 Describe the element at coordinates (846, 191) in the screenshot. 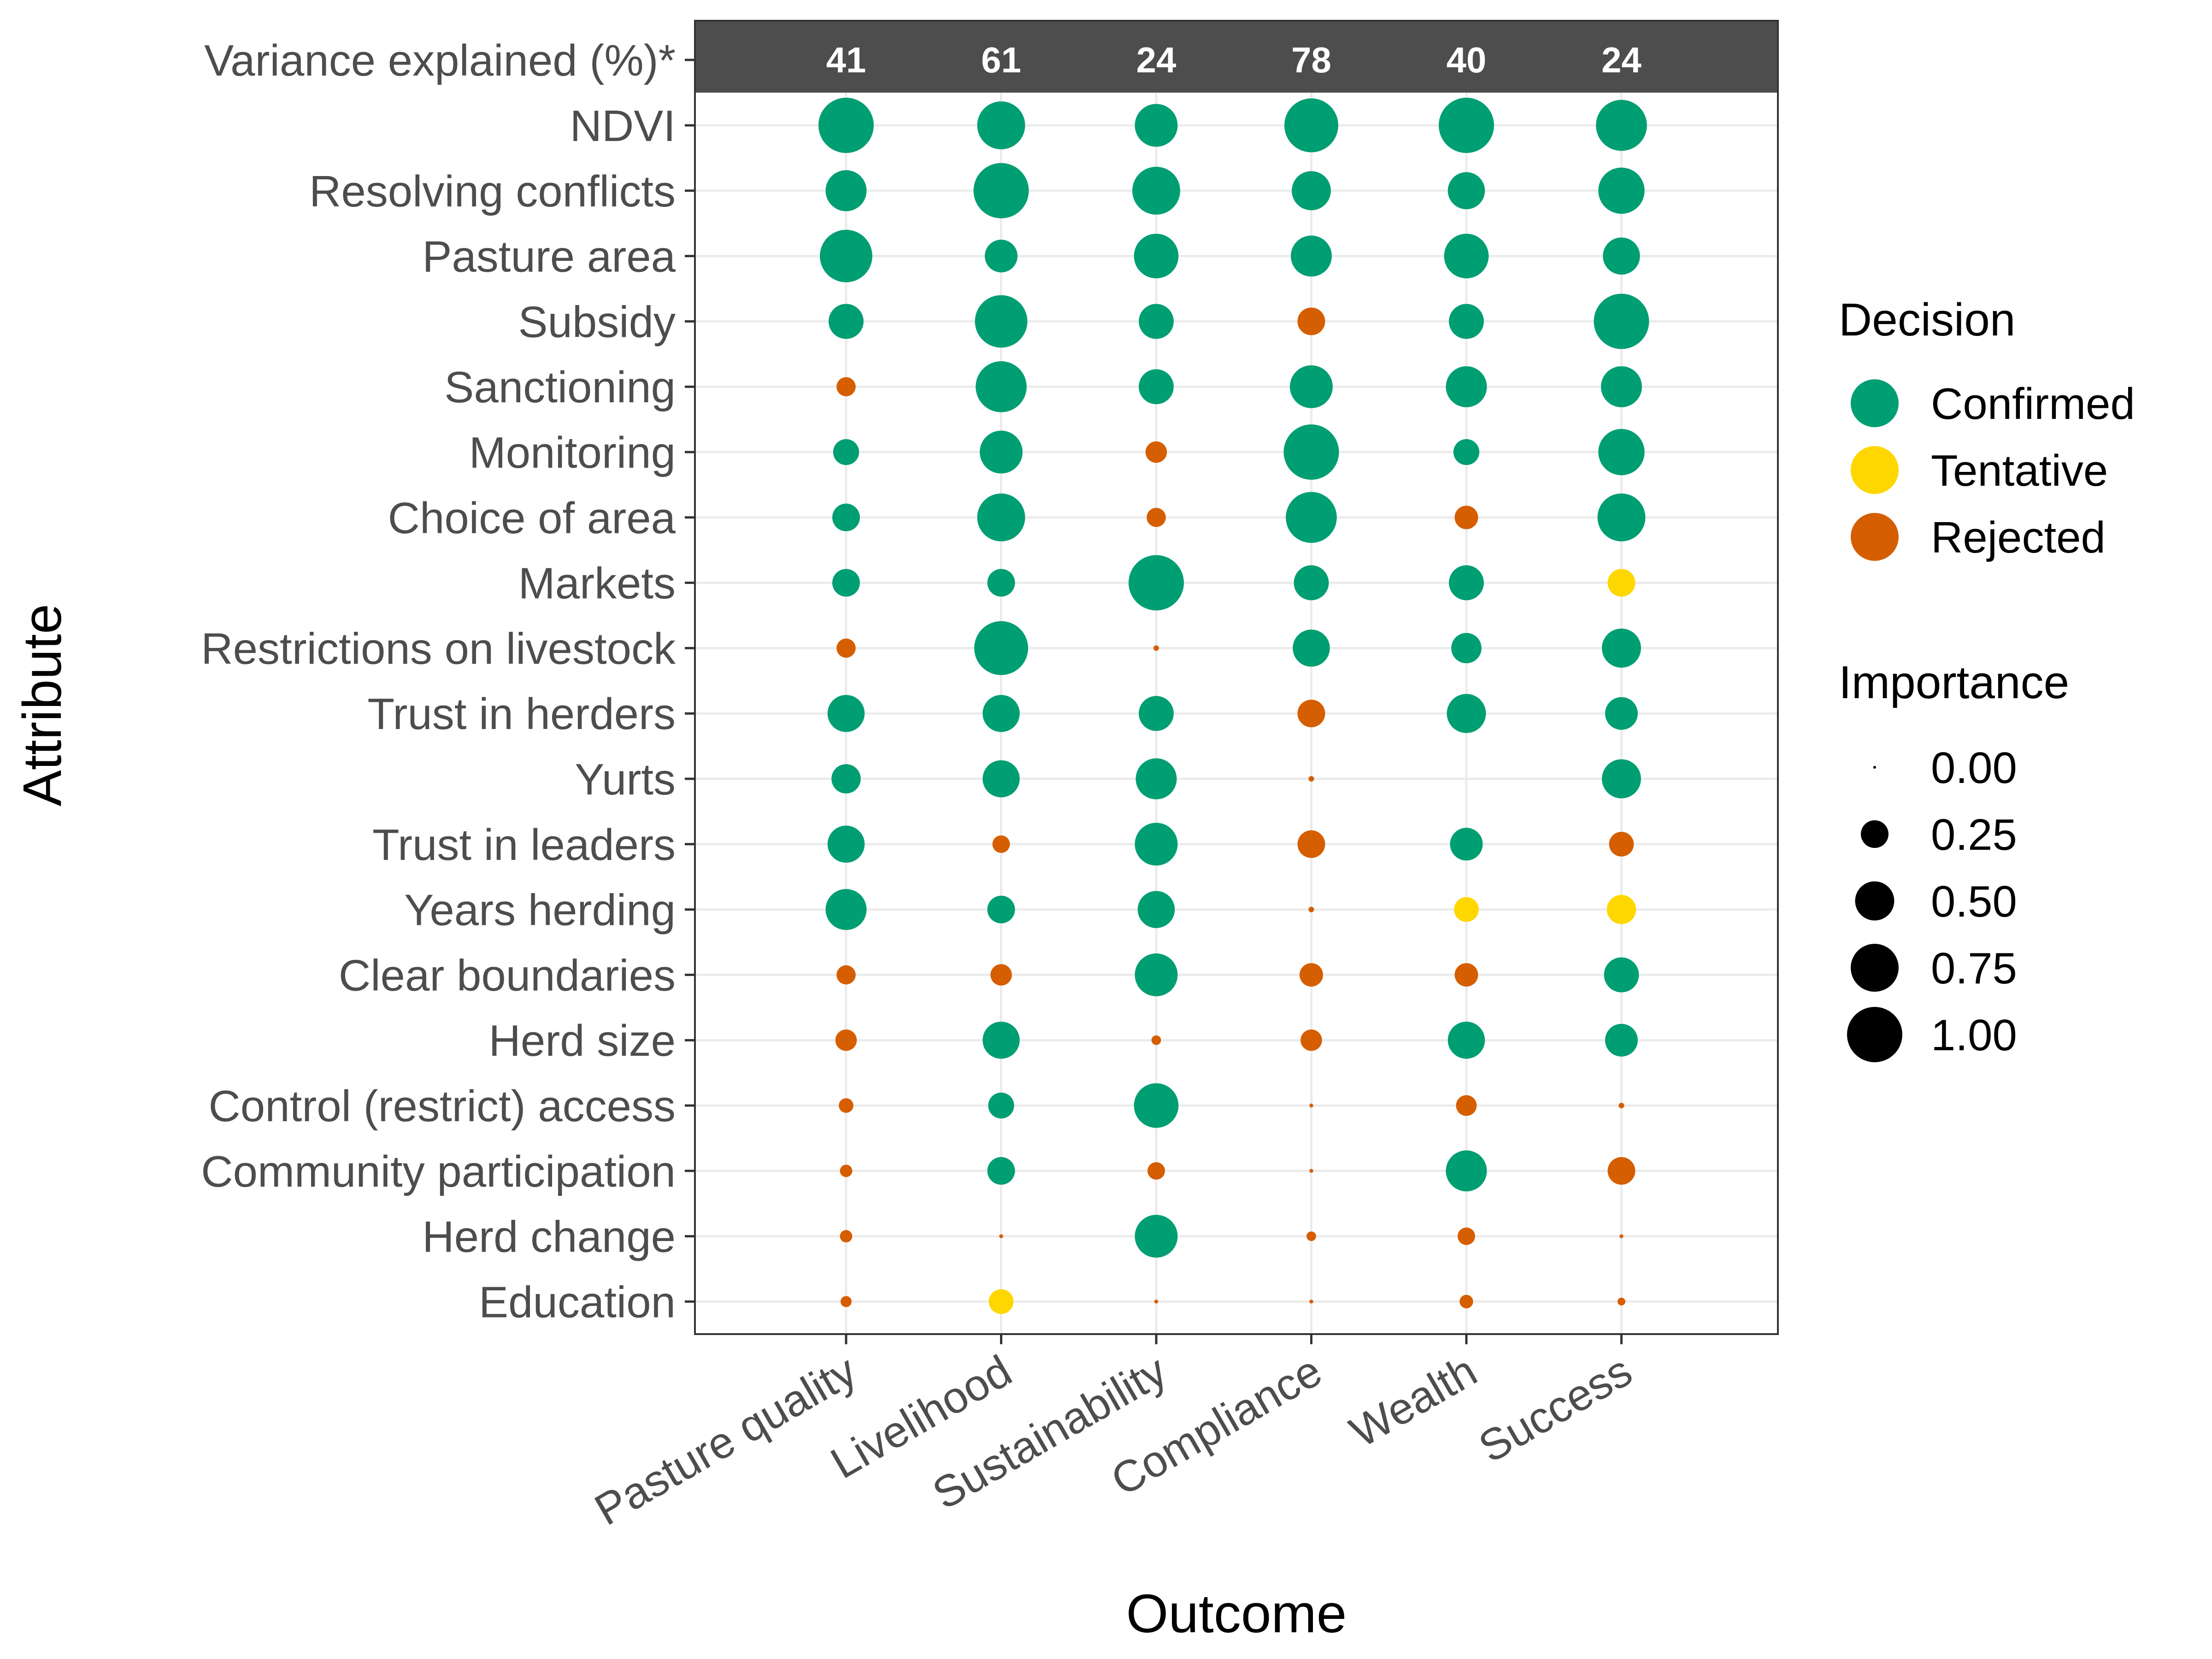

I see `point-resolving-conflicts-pasture-quality` at that location.